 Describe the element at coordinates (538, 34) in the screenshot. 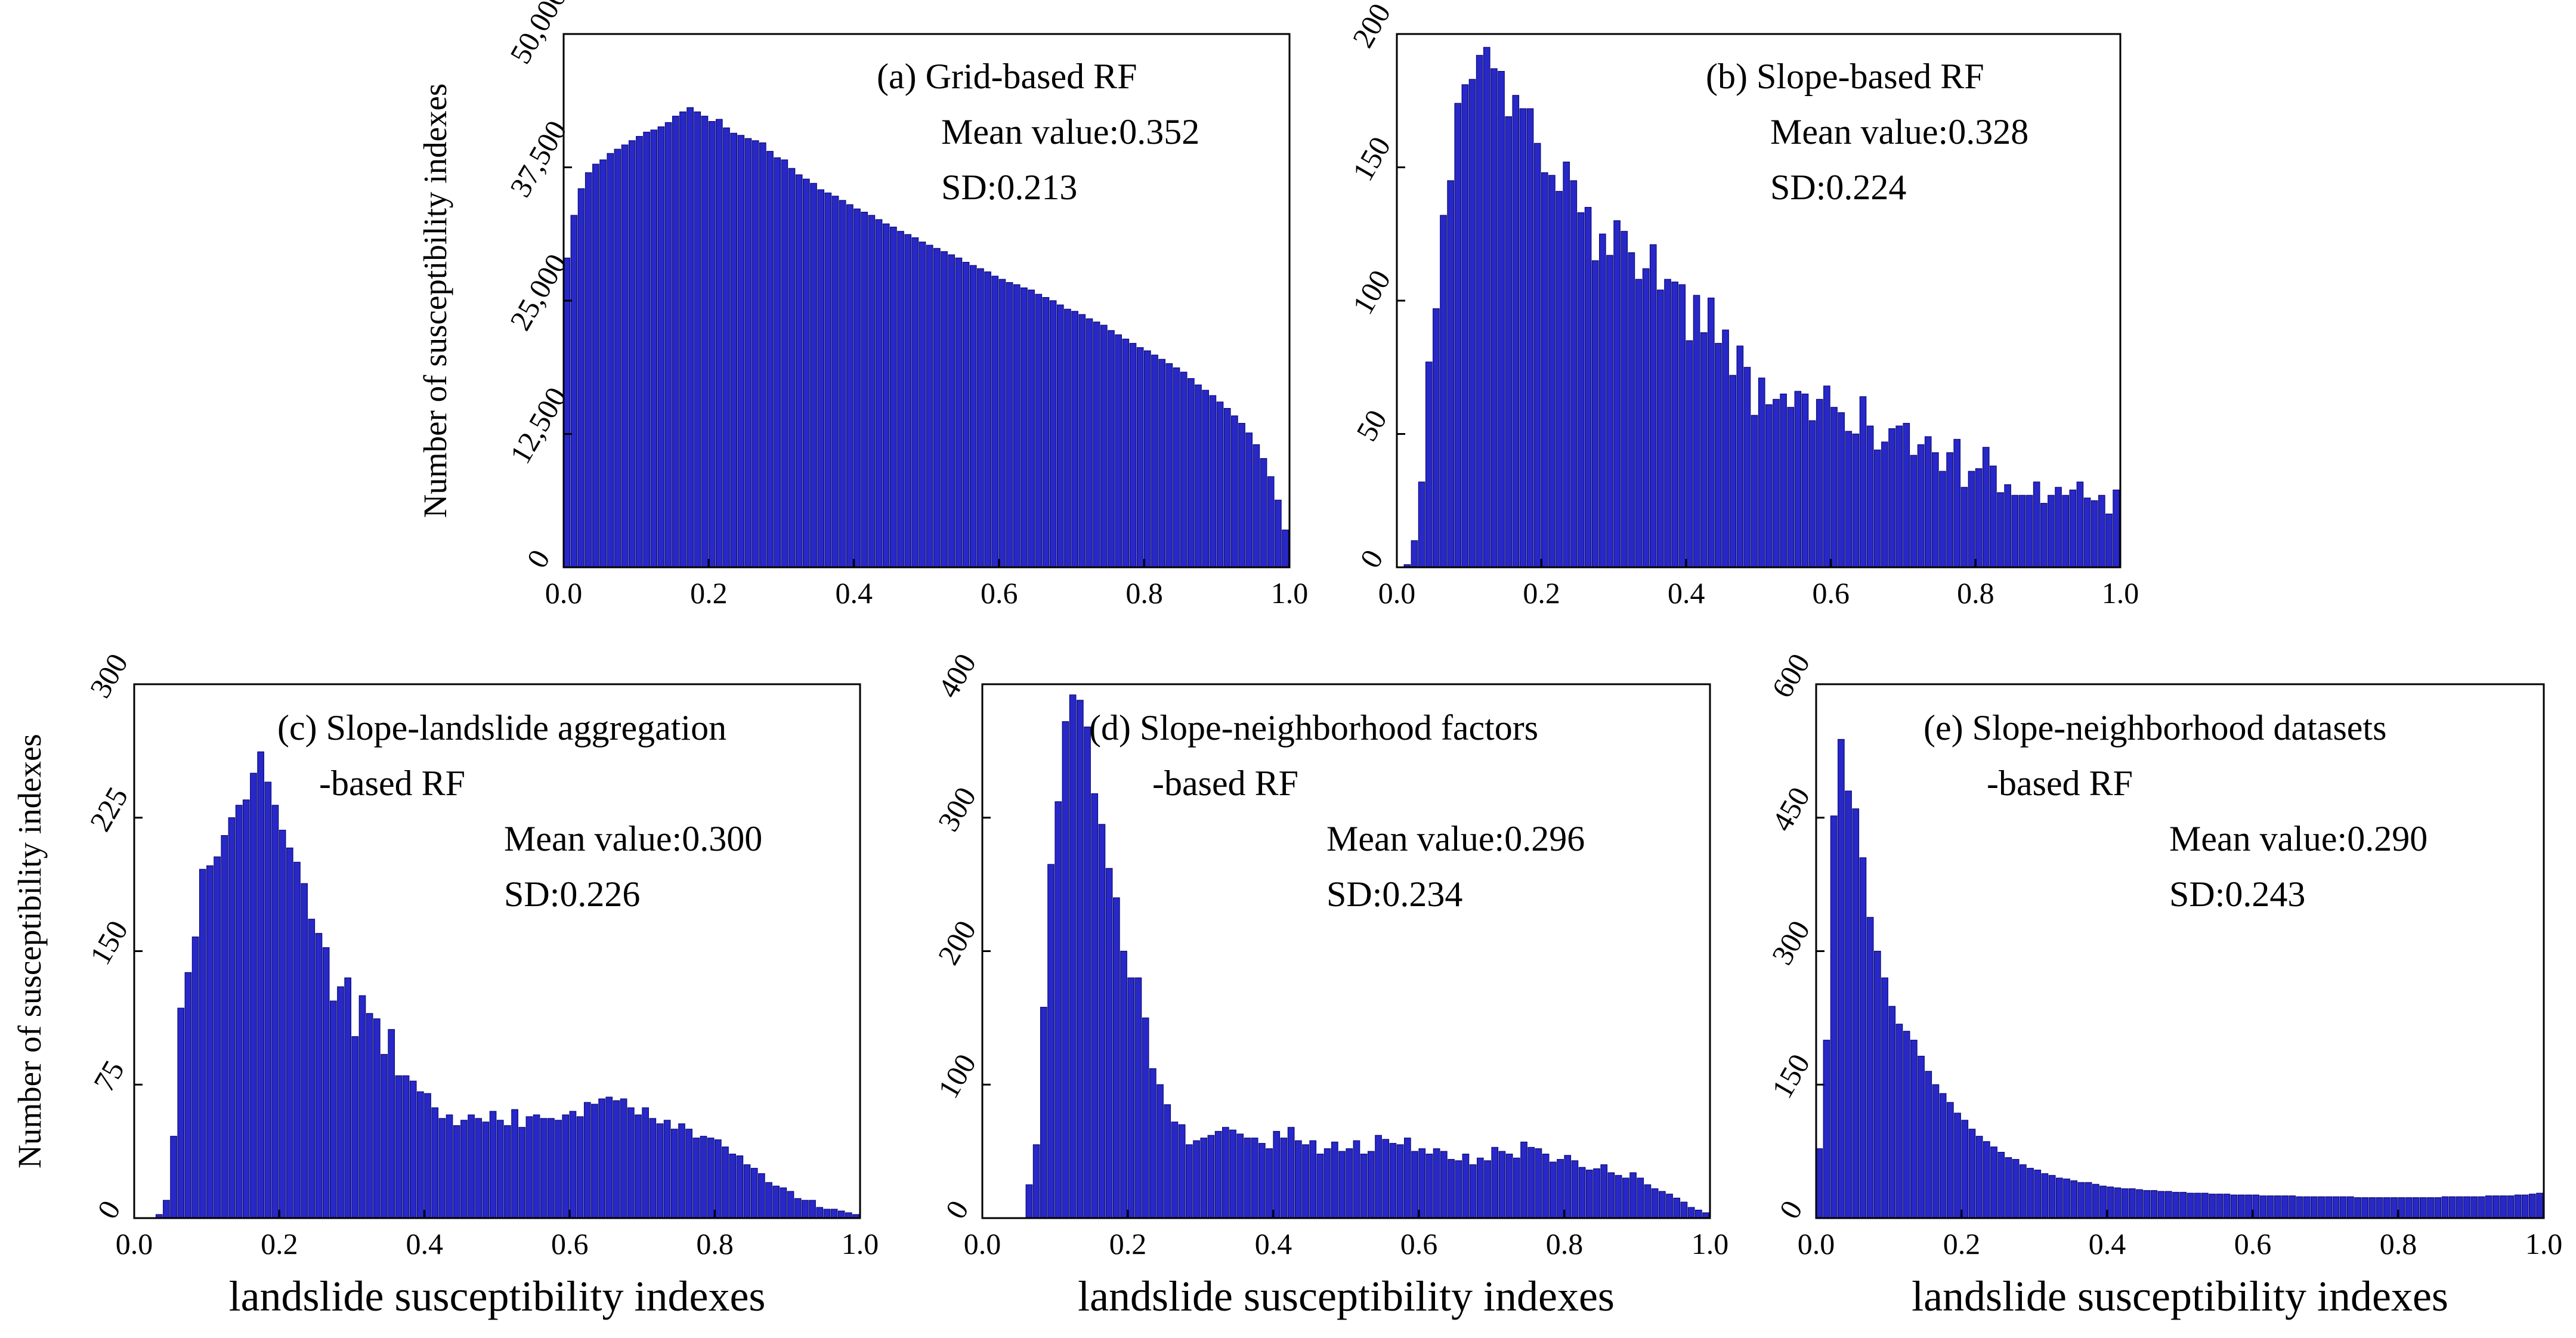

I see `y-tick-label: 50,000` at that location.